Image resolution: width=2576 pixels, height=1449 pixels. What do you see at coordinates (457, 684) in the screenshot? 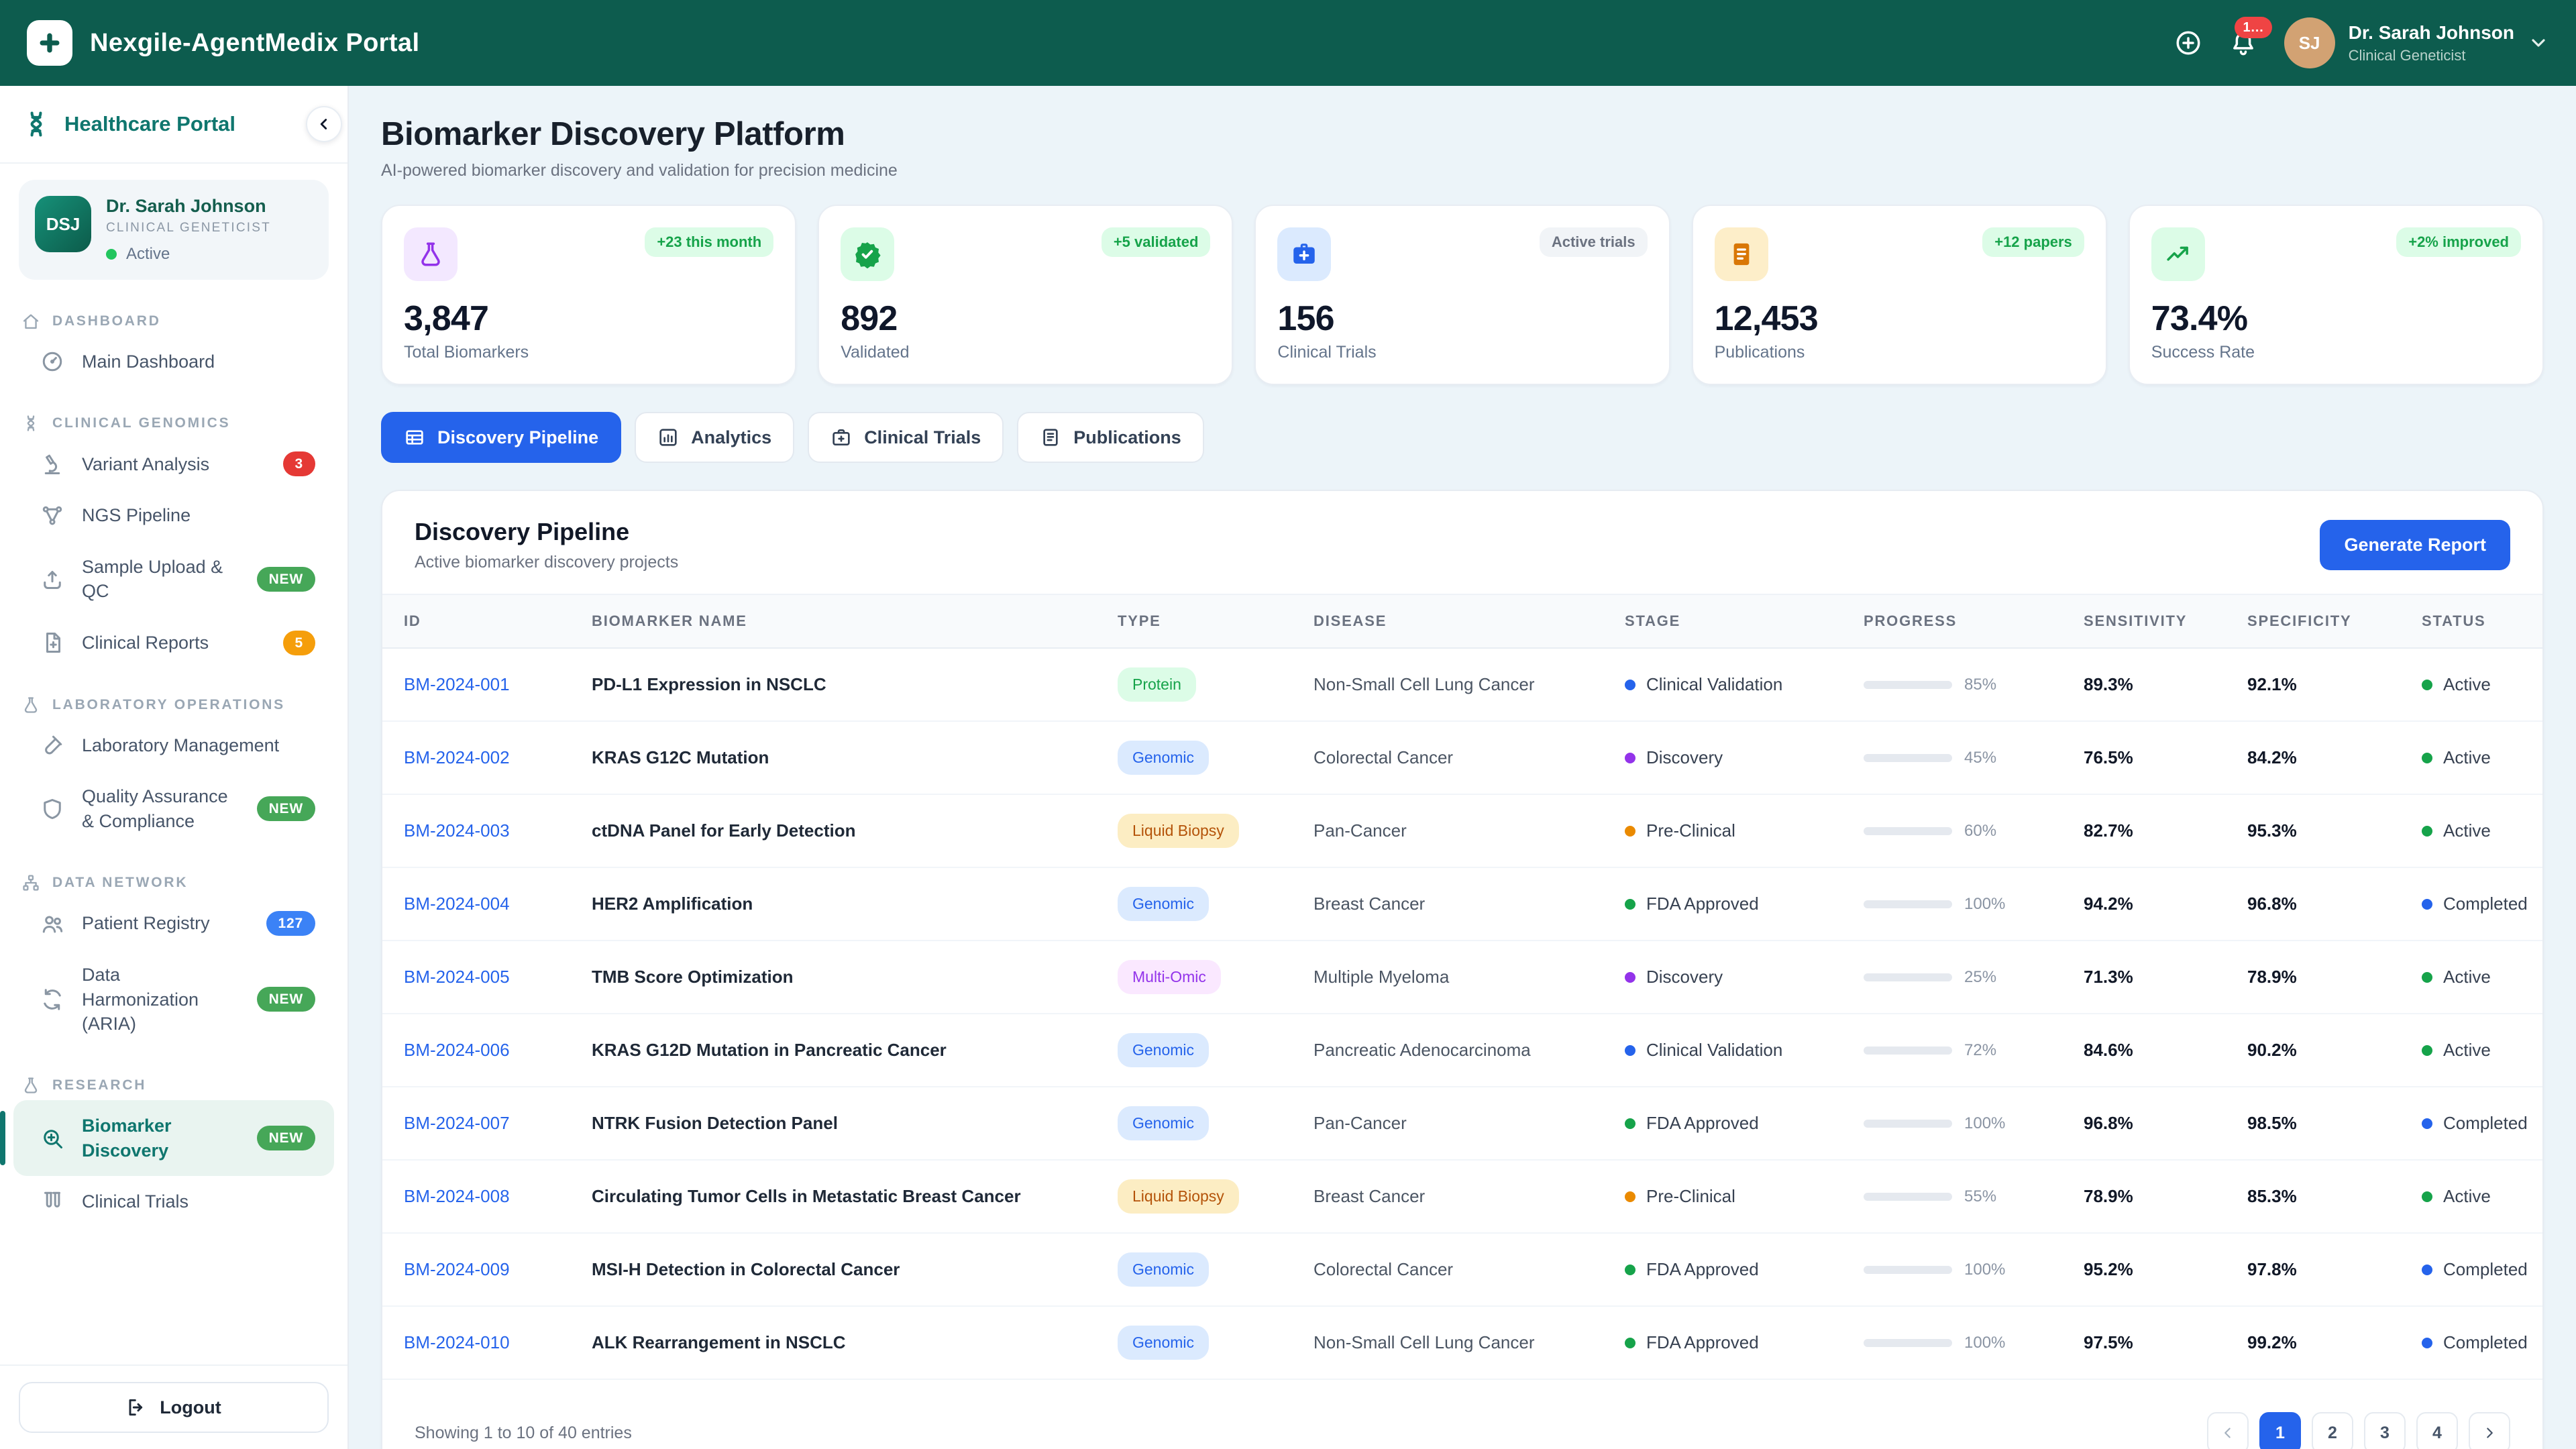
I see `biomarker-id-link: BM-2024-001` at bounding box center [457, 684].